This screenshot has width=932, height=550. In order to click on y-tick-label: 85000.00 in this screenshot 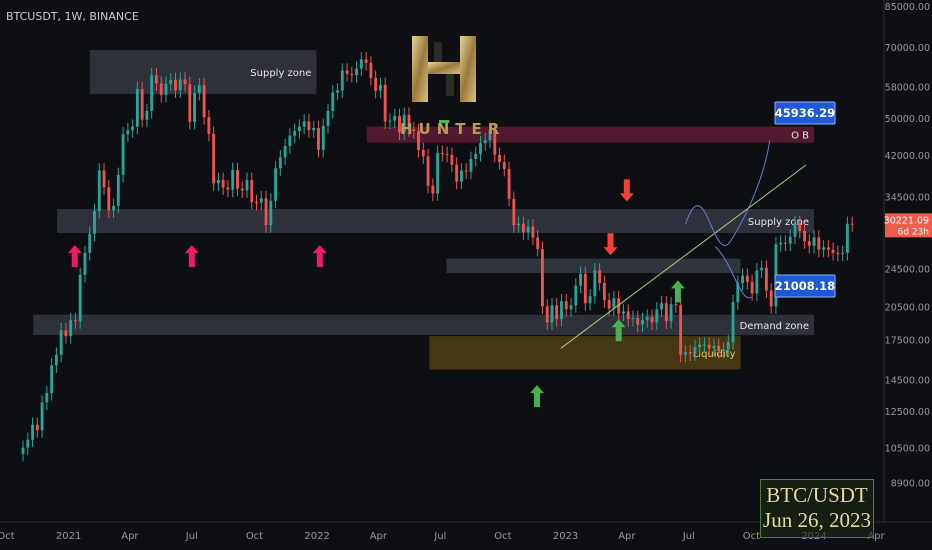, I will do `click(907, 7)`.